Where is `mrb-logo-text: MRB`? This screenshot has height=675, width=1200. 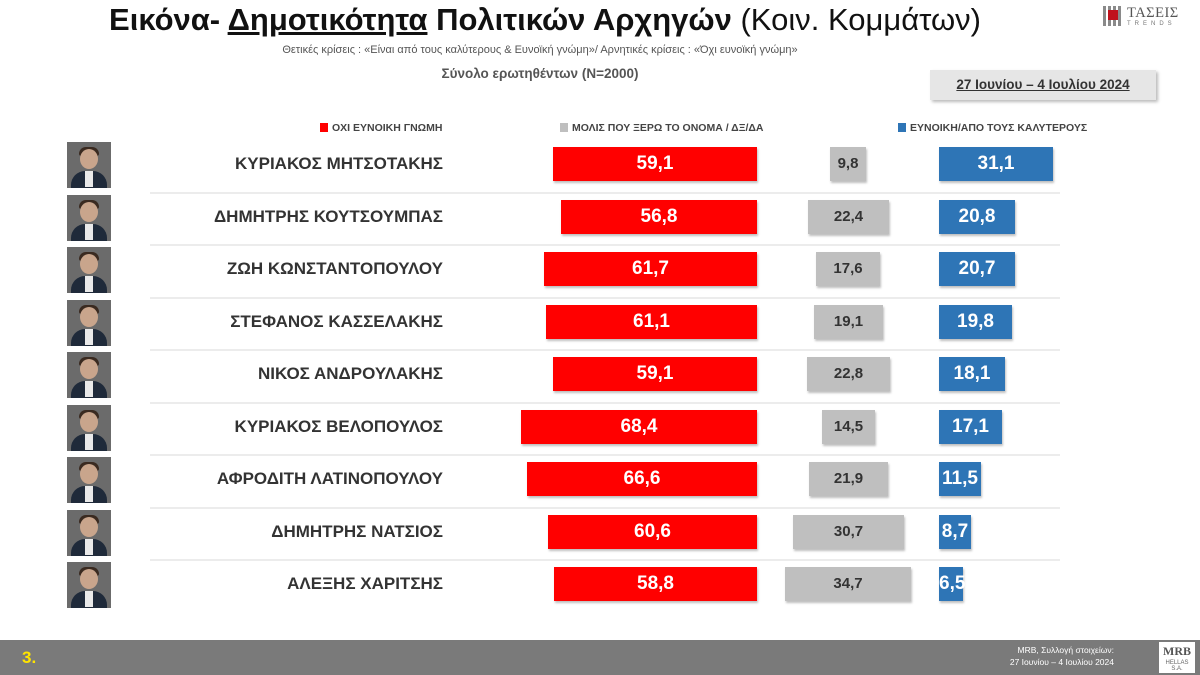
mrb-logo-text: MRB is located at coordinates (1177, 651).